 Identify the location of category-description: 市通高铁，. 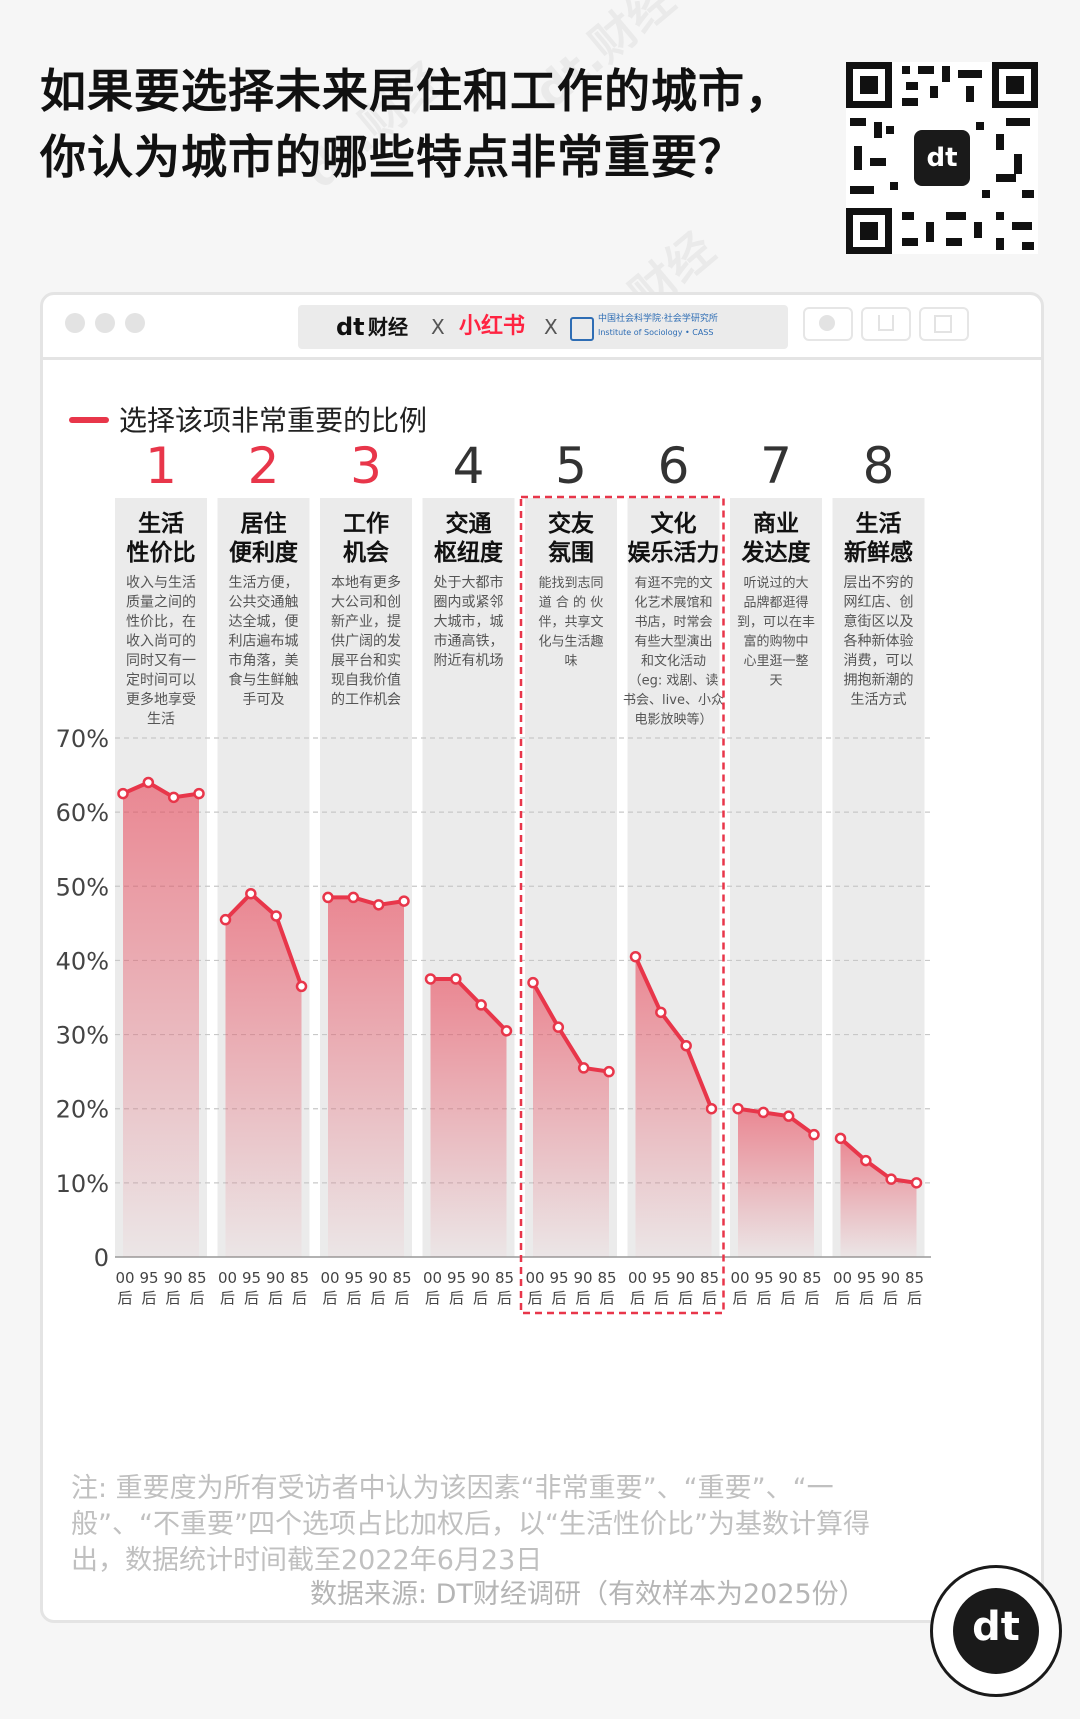
(469, 641).